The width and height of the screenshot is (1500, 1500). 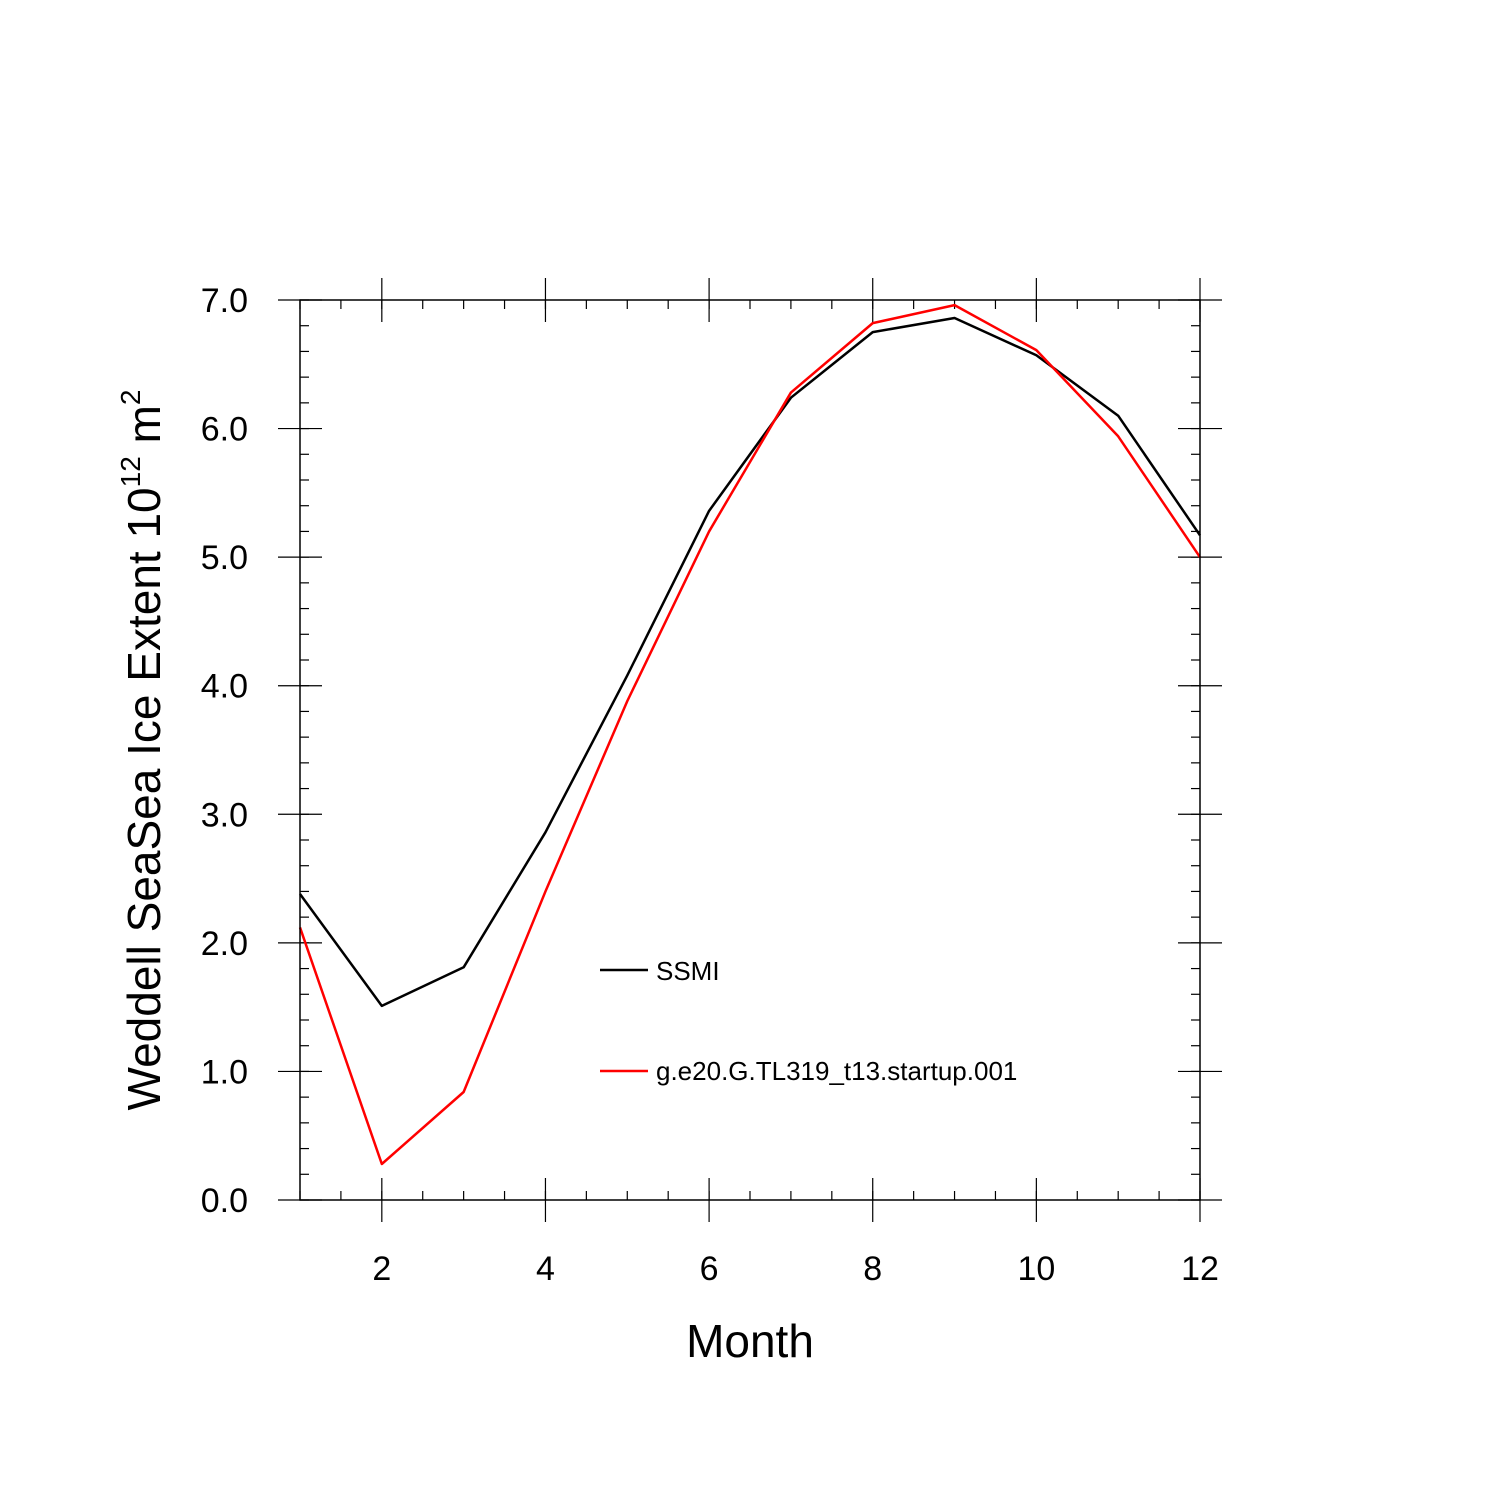 What do you see at coordinates (224, 301) in the screenshot?
I see `y-tick-label: 7.0` at bounding box center [224, 301].